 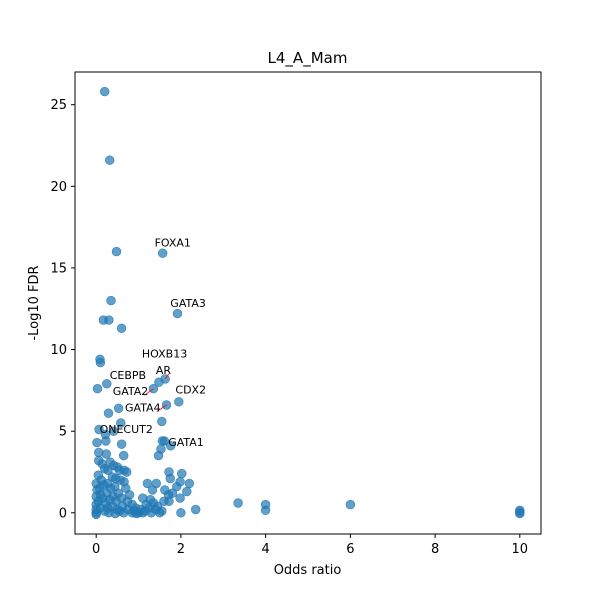 What do you see at coordinates (131, 391) in the screenshot?
I see `annotation-label: GATA2` at bounding box center [131, 391].